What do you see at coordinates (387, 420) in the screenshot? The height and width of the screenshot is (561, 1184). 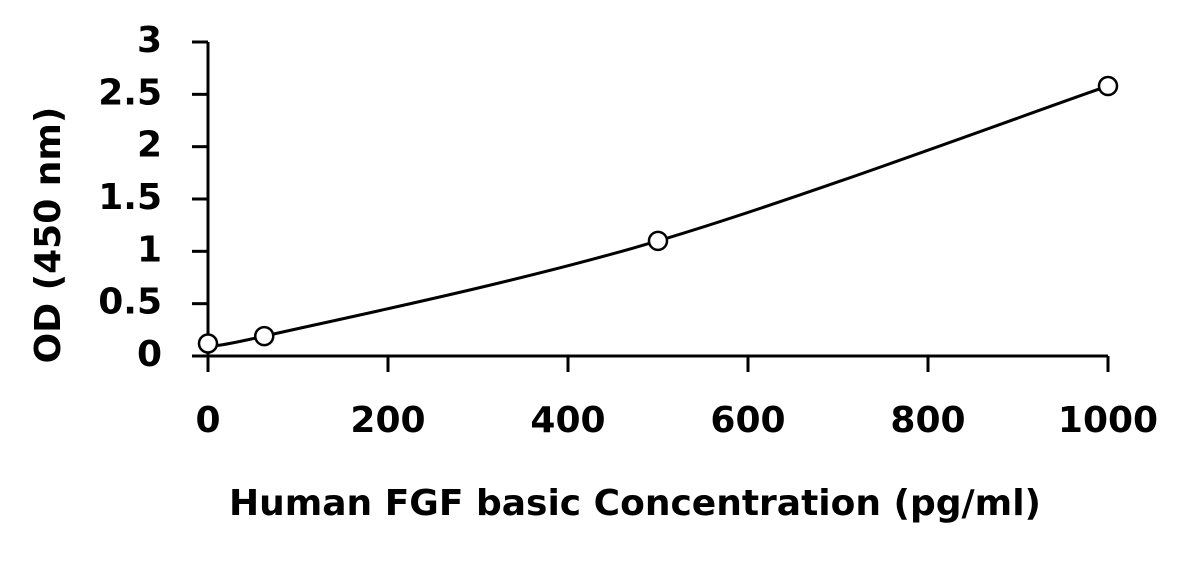 I see `x-tick-label: 200` at bounding box center [387, 420].